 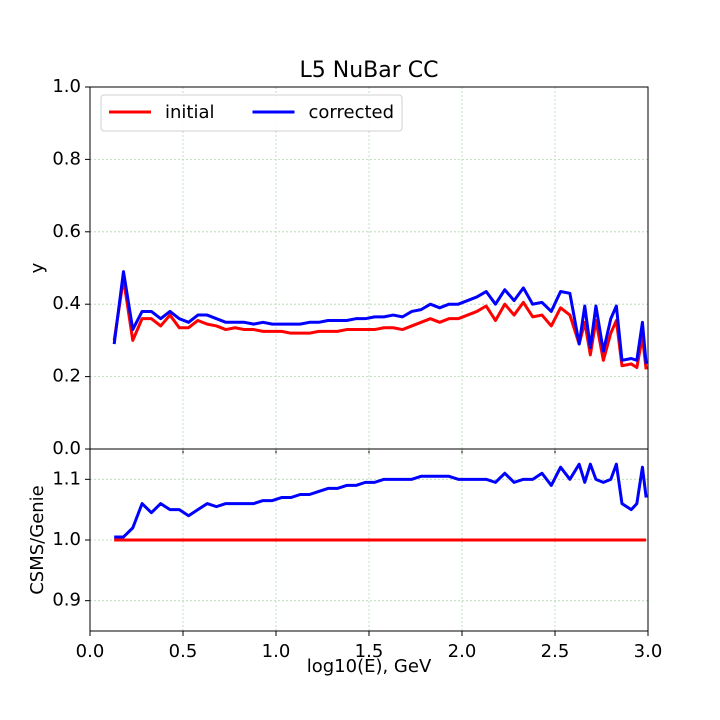 I want to click on y-tick-label: 0.6, so click(x=66, y=231).